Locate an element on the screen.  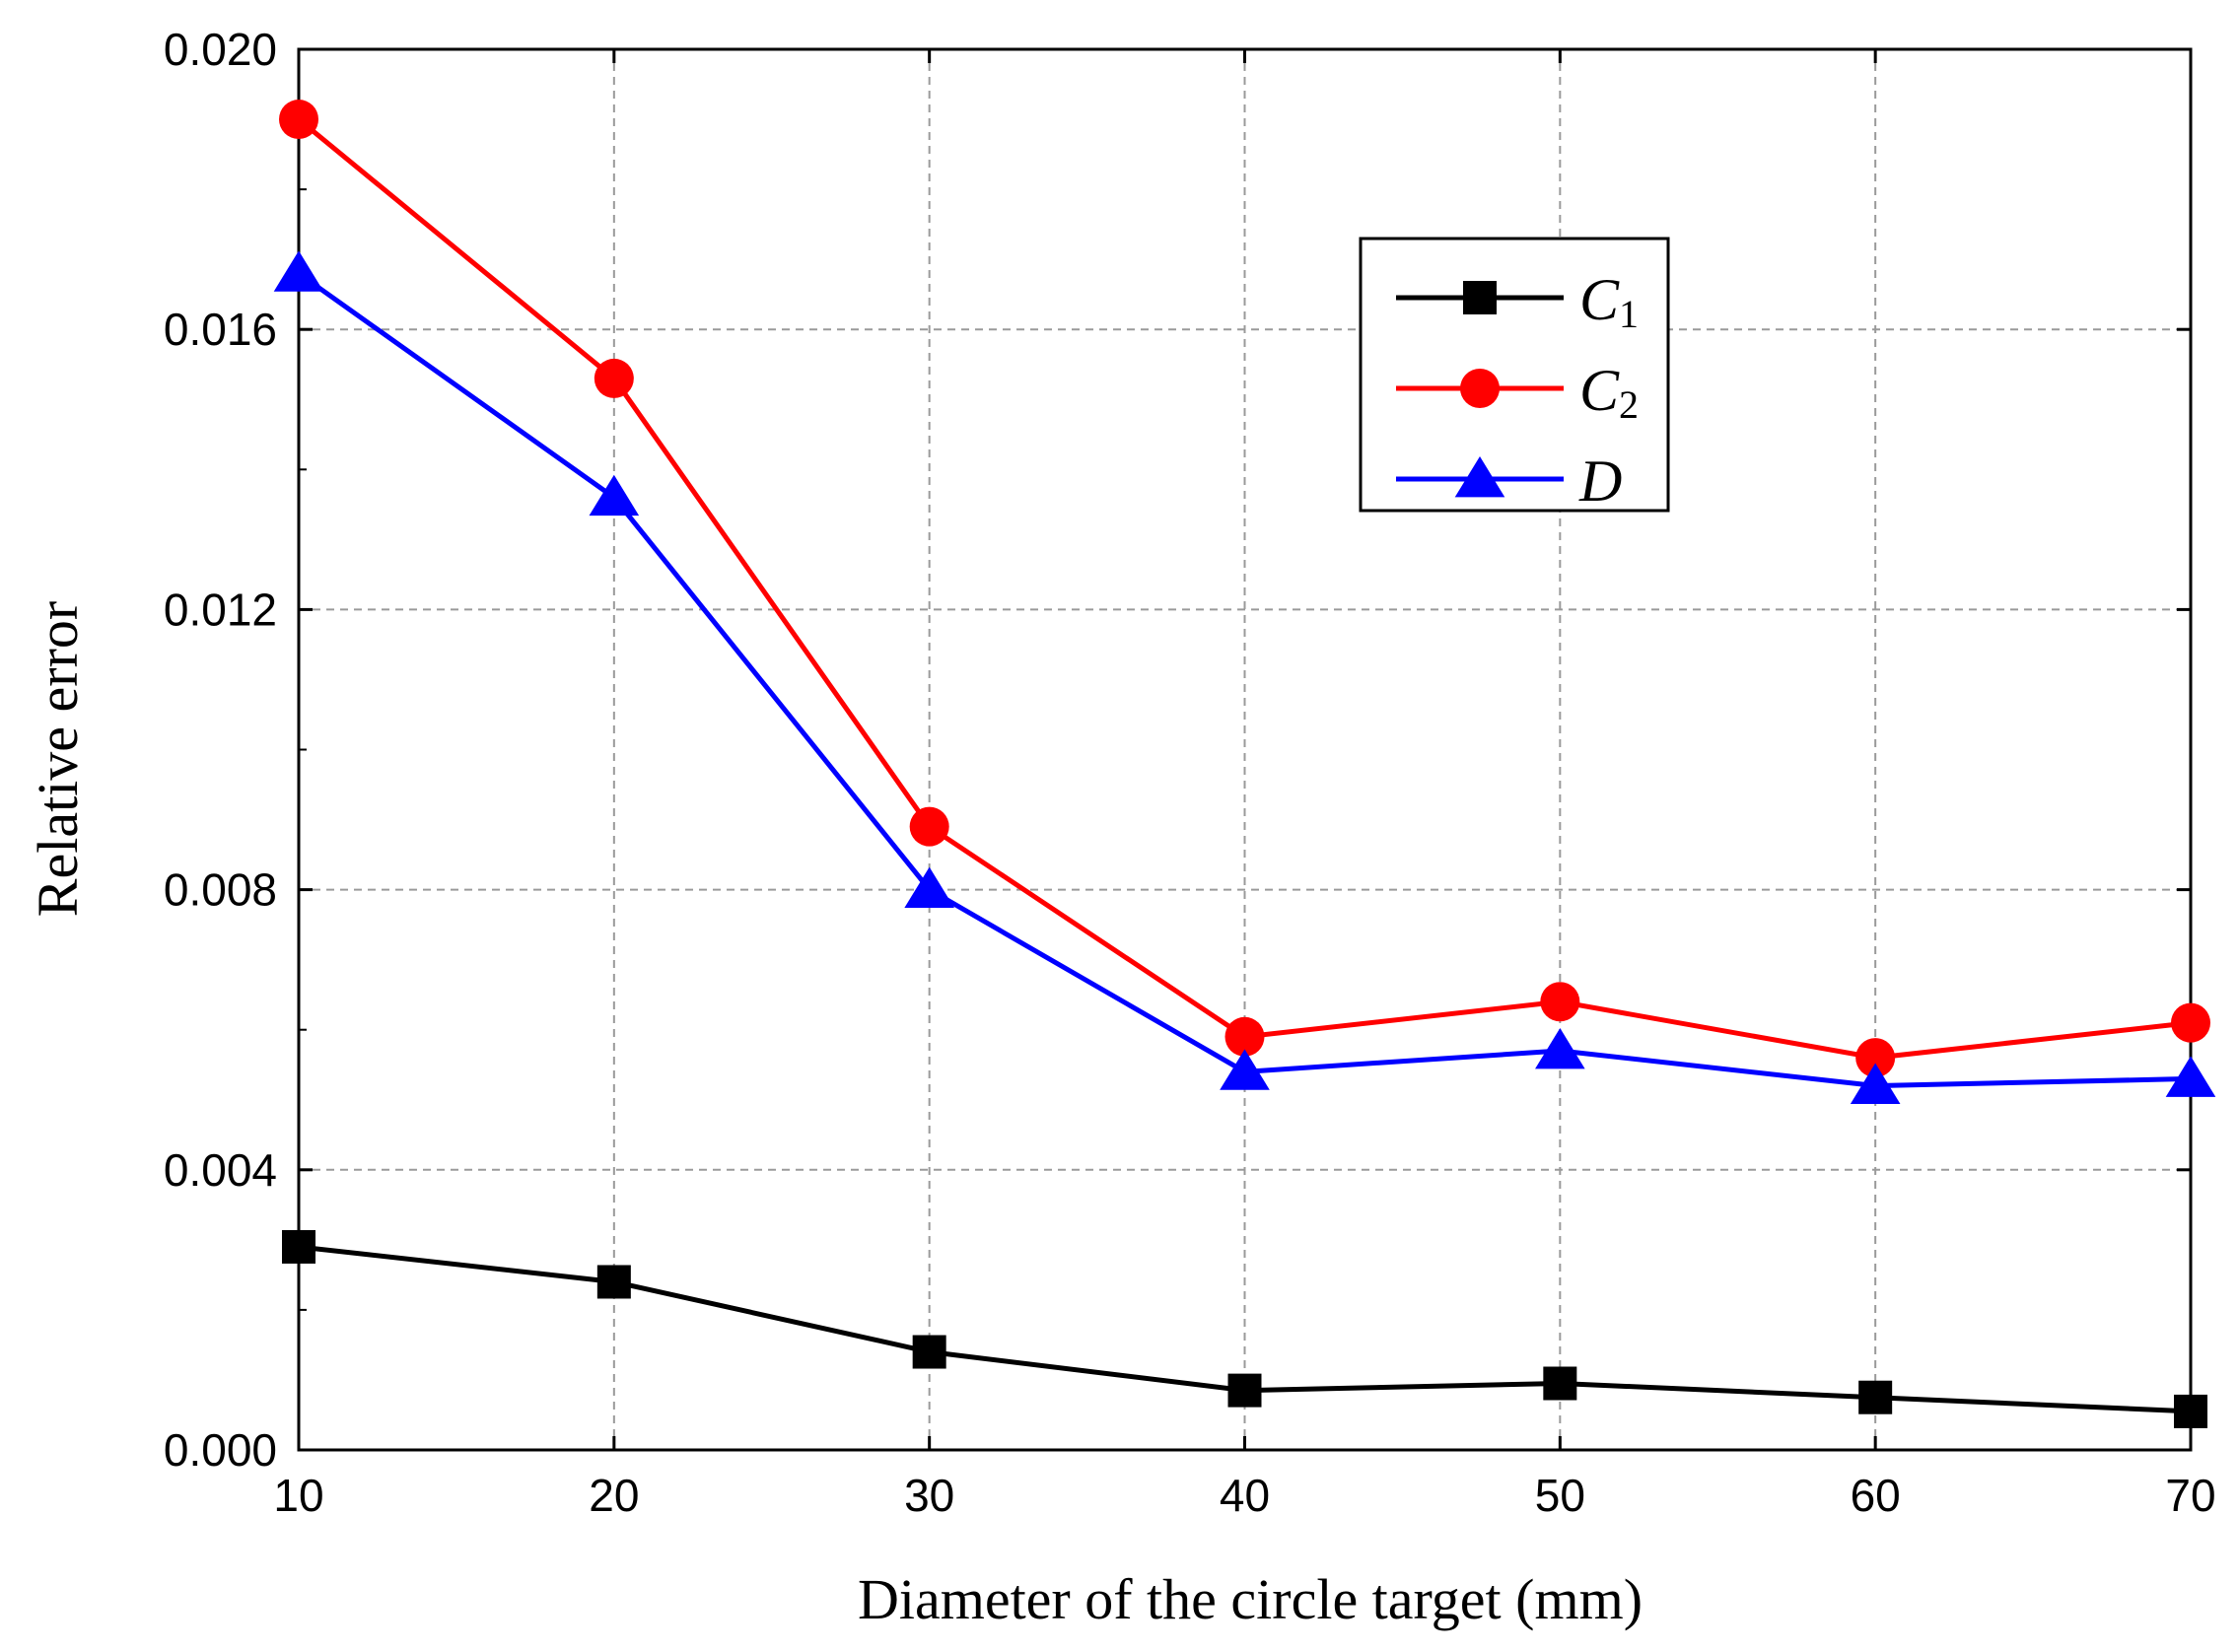
series-C1 is located at coordinates (1244, 1328).